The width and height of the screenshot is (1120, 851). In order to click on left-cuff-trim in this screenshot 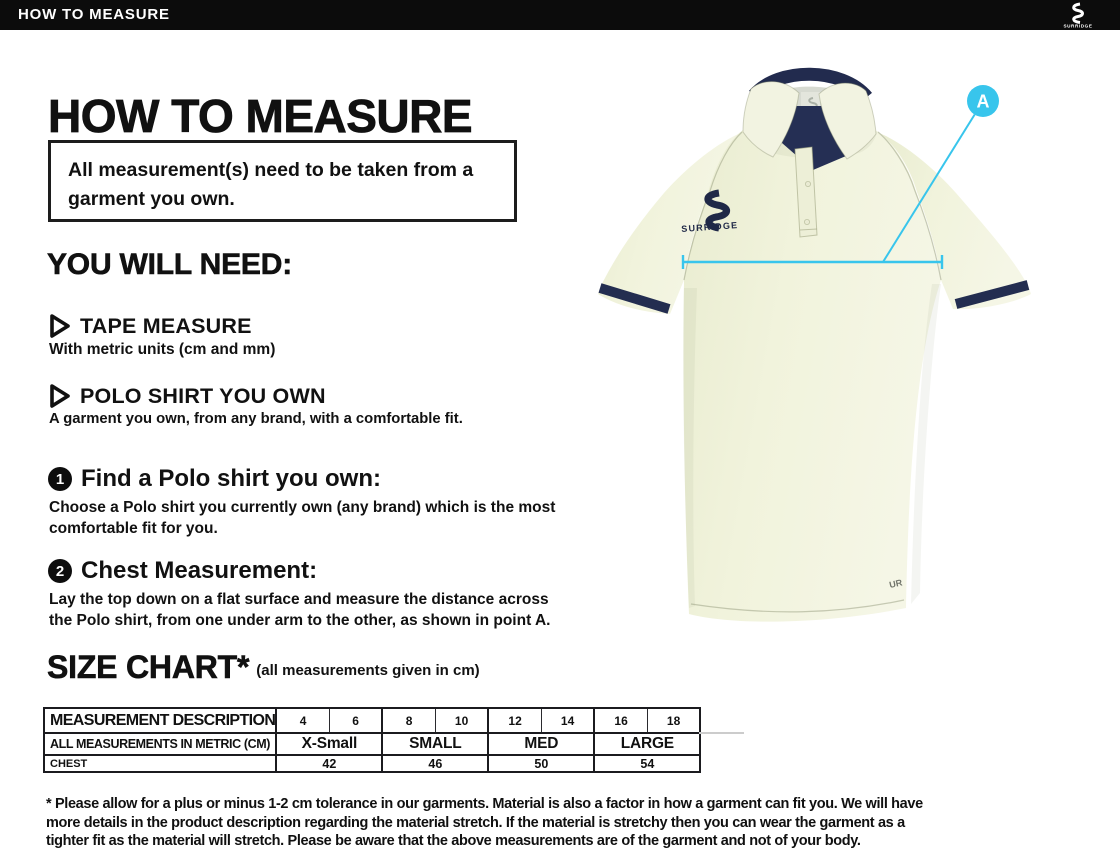, I will do `click(634, 298)`.